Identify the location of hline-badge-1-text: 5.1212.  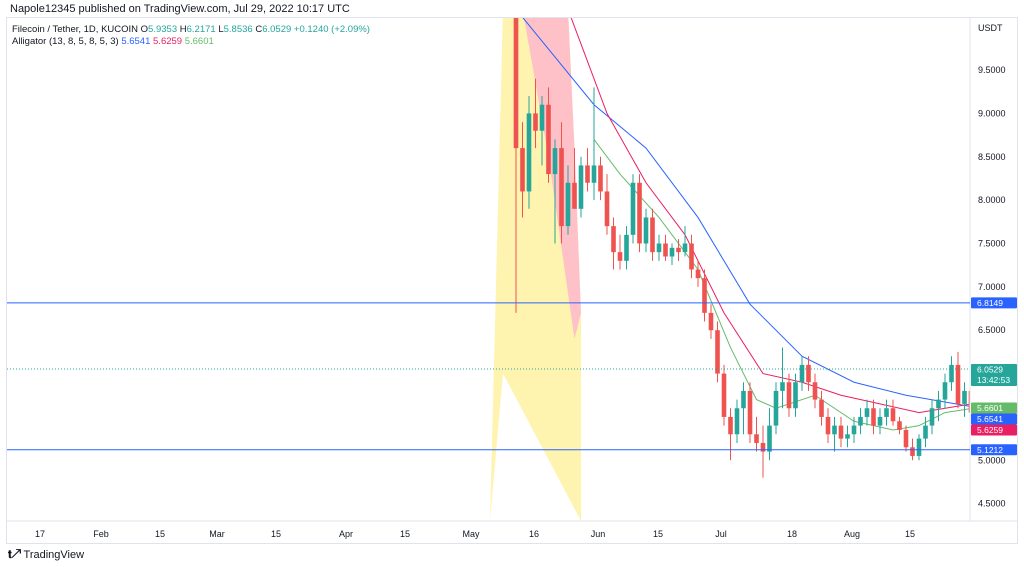
(990, 450).